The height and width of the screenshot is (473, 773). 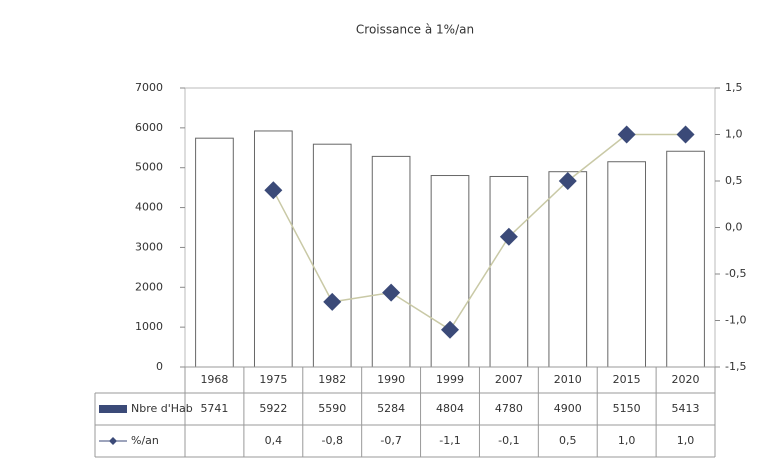 What do you see at coordinates (450, 379) in the screenshot?
I see `x-tick-label: 1999` at bounding box center [450, 379].